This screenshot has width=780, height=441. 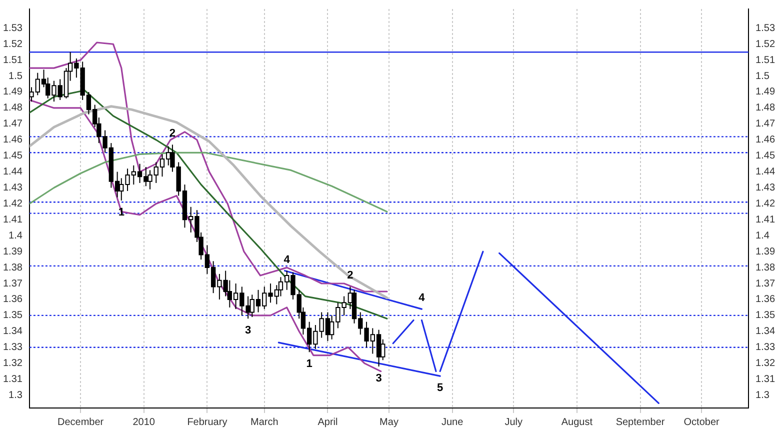 What do you see at coordinates (15, 76) in the screenshot?
I see `y-tick-label: 1.5` at bounding box center [15, 76].